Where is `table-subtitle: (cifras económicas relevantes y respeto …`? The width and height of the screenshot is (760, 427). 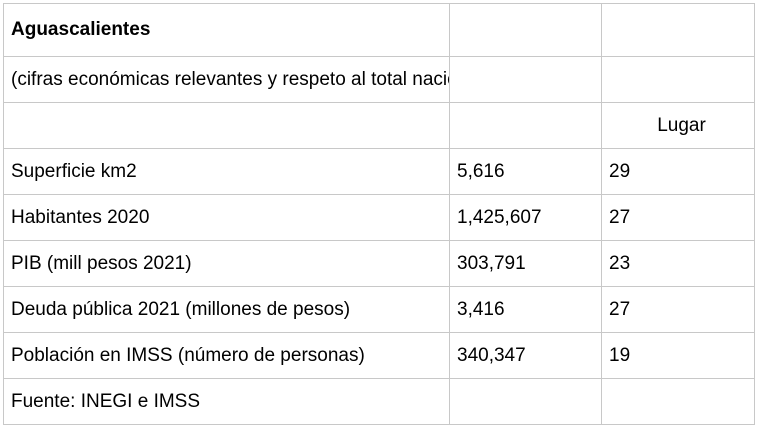
table-subtitle: (cifras económicas relevantes y respeto … is located at coordinates (226, 79).